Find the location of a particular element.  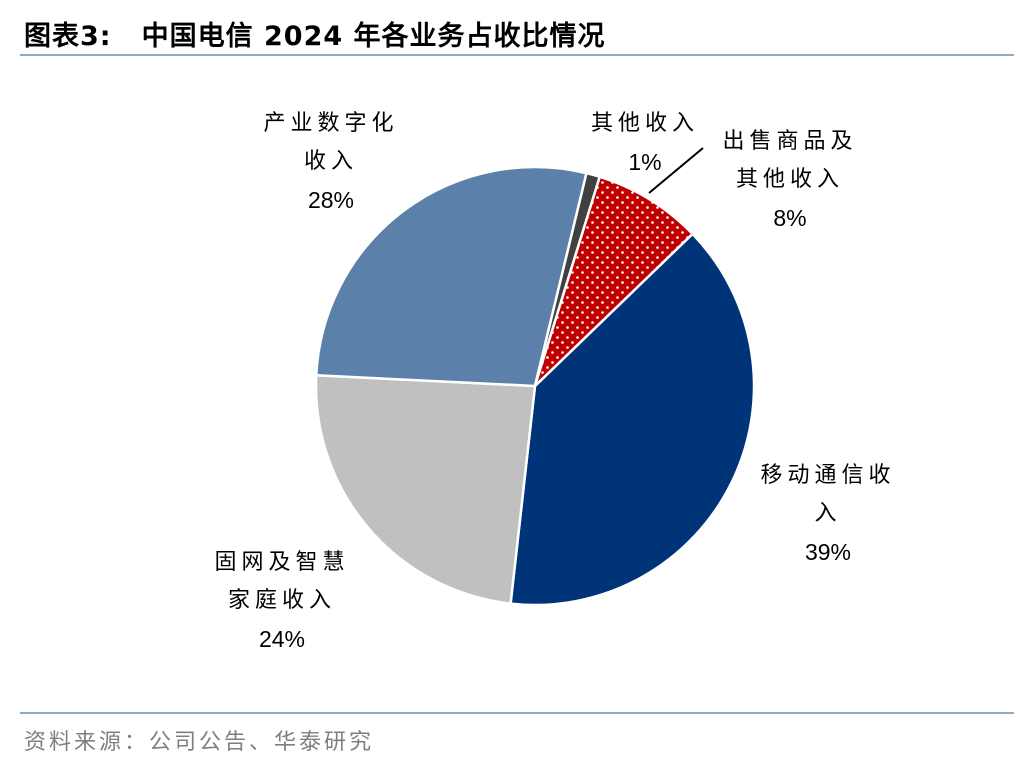

label-mobile-pct: 39% is located at coordinates (828, 552).